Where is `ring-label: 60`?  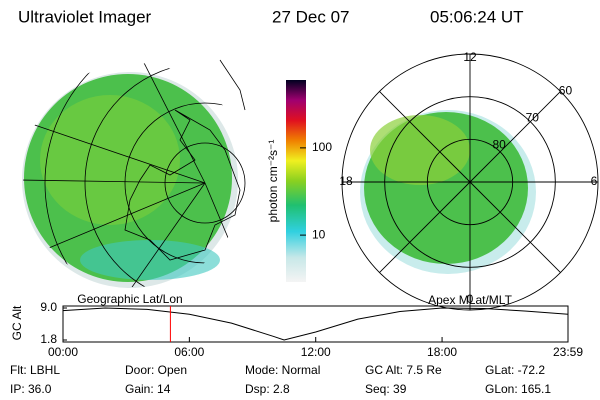
ring-label: 60 is located at coordinates (566, 91).